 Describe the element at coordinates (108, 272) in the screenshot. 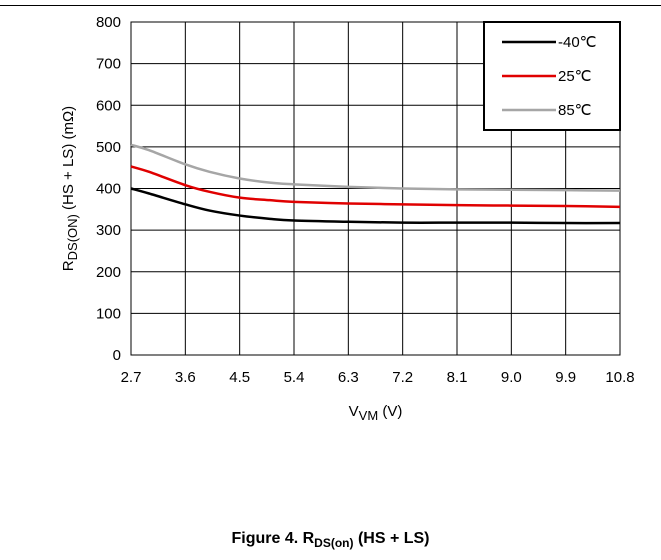

I see `y-tick-label: 200` at that location.